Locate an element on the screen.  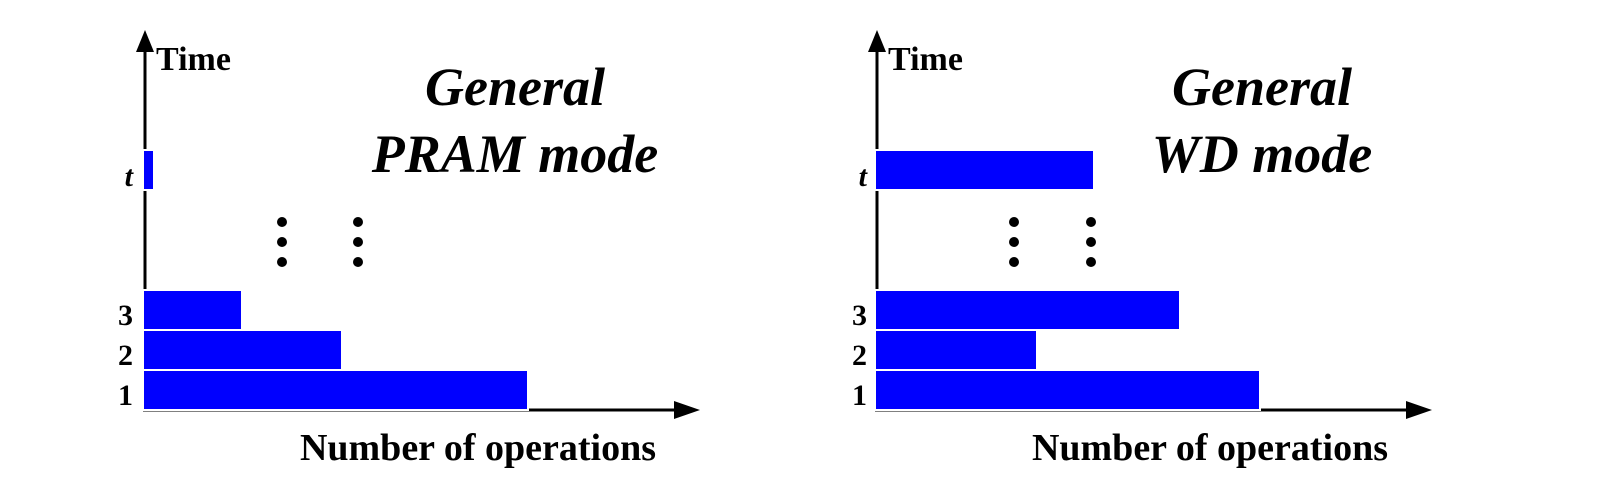
title-line2: WD mode is located at coordinates (1262, 154).